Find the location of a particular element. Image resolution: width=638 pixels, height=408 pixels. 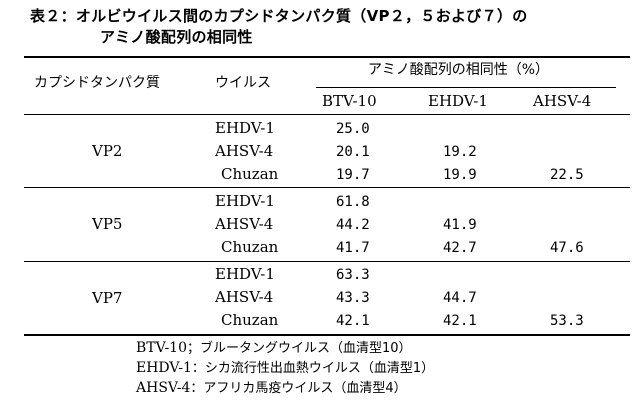

header-capsid-protein: カプシドタンパク質 is located at coordinates (97, 83).